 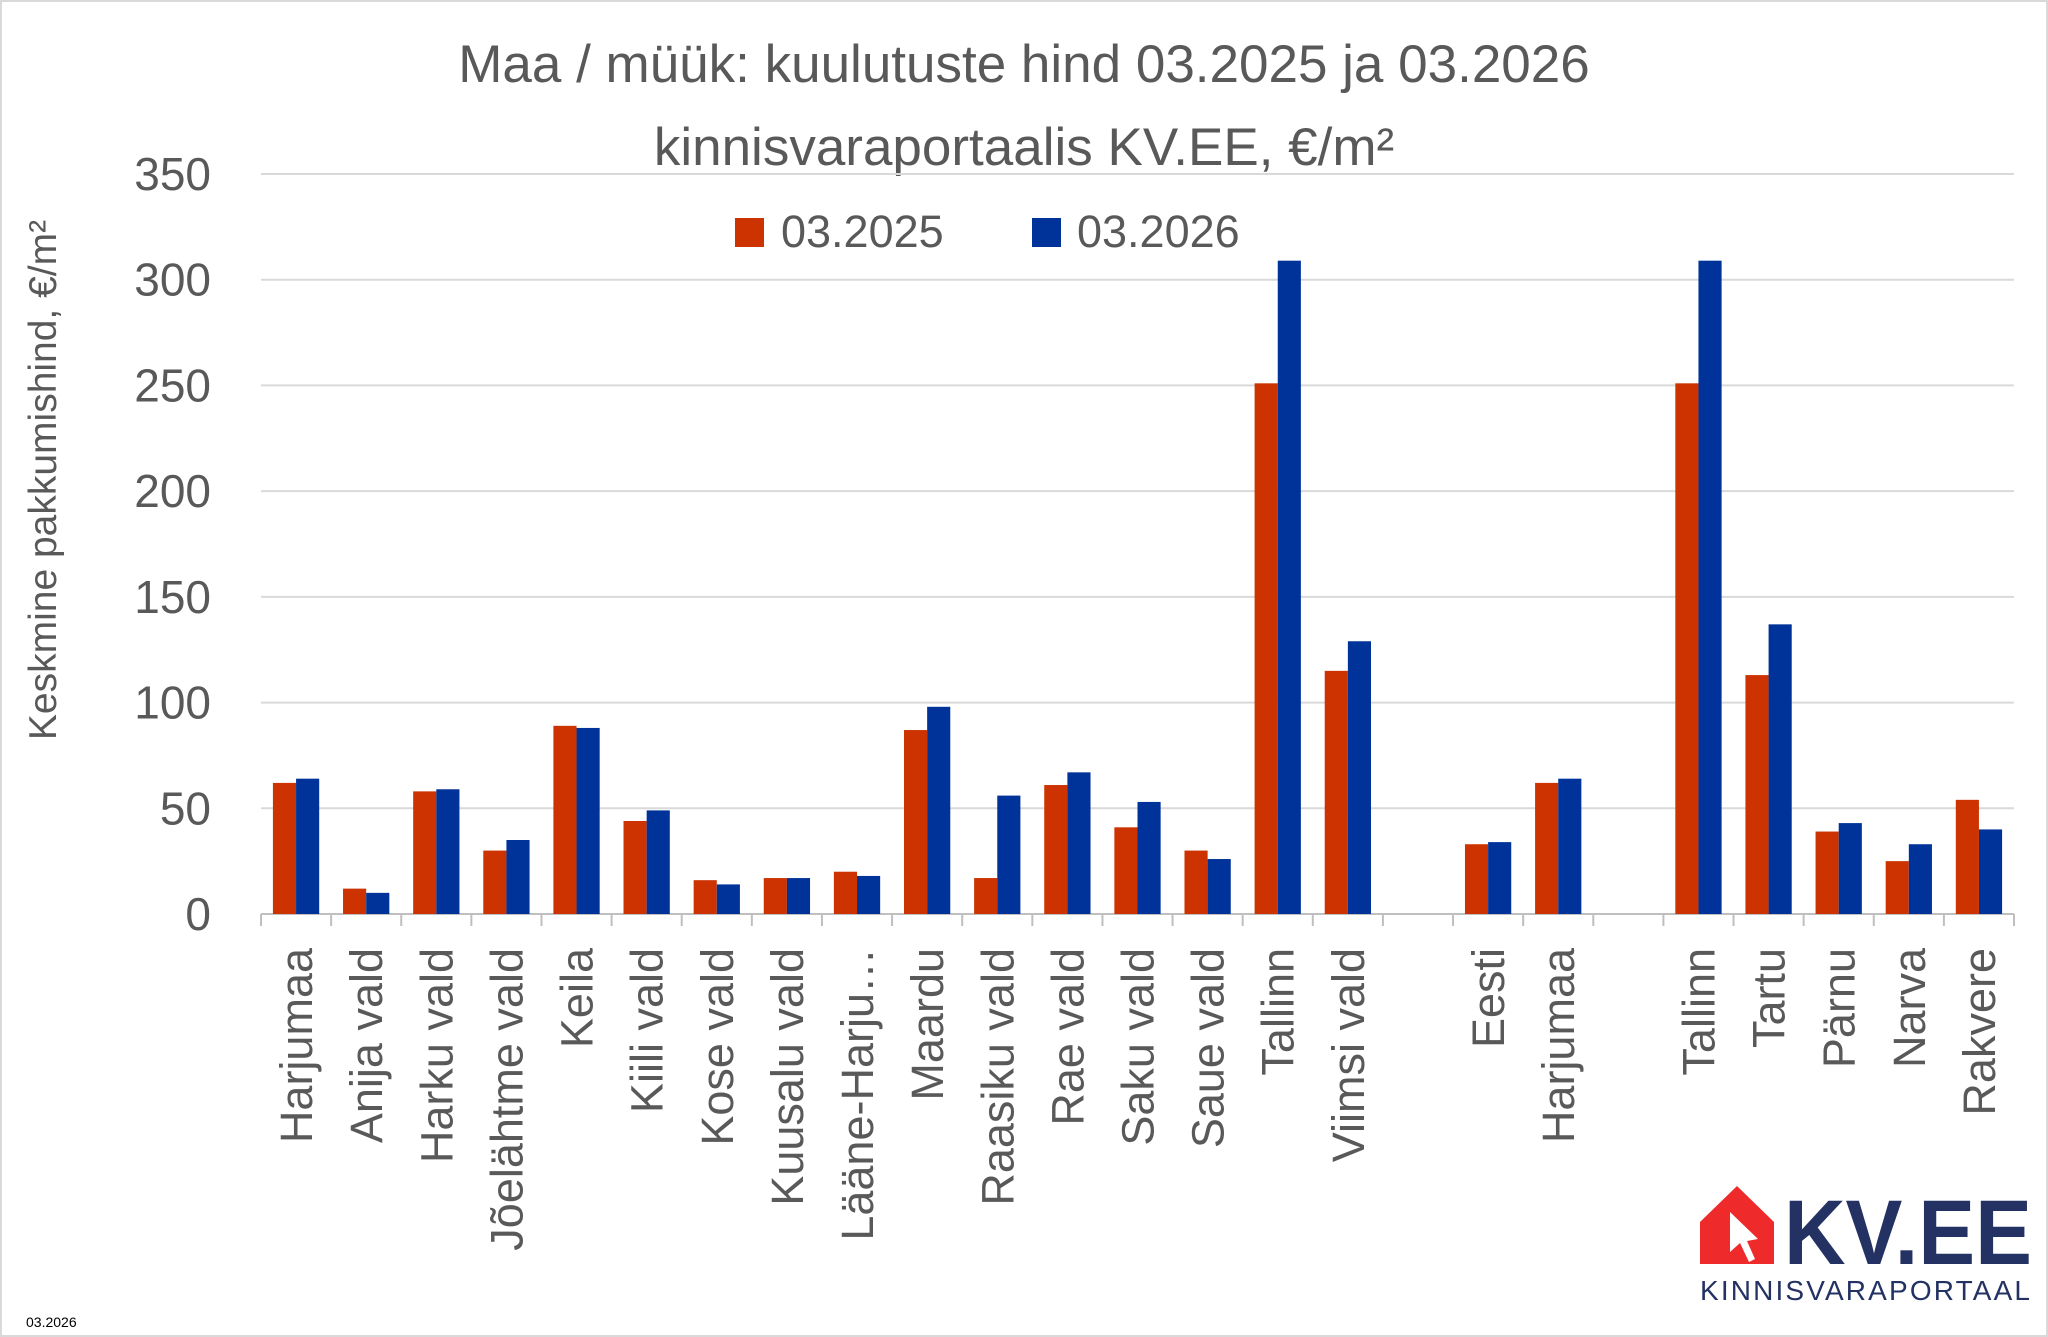 I want to click on x-tick-label: Keila, so click(x=577, y=997).